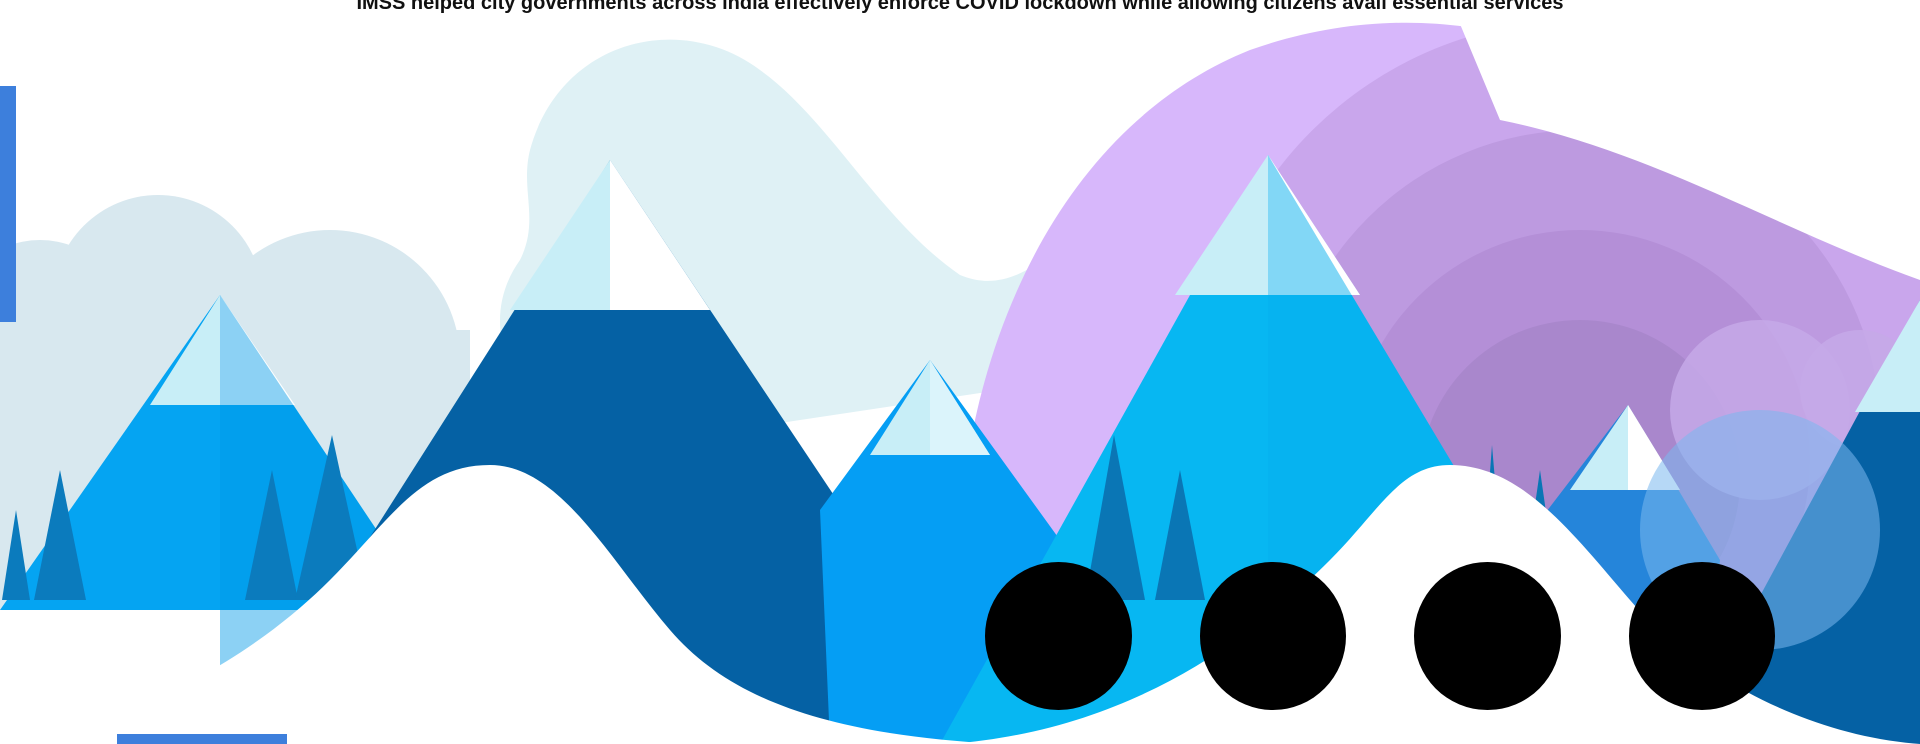 The width and height of the screenshot is (1920, 744). What do you see at coordinates (1380, 636) in the screenshot?
I see `slider-pagination` at bounding box center [1380, 636].